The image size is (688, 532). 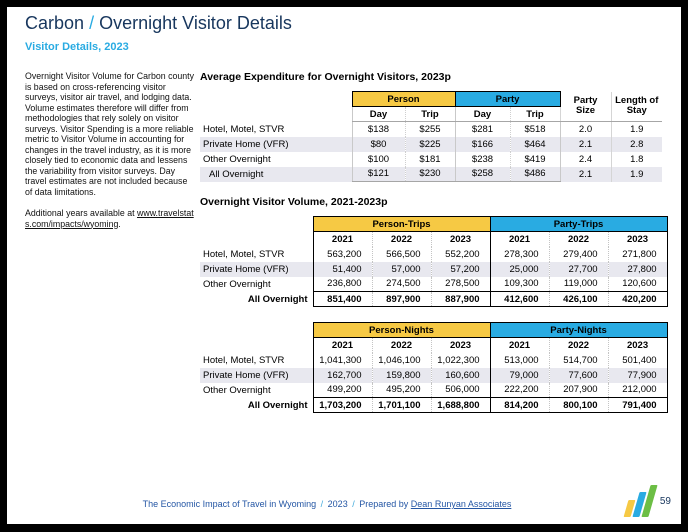 I want to click on table-cell: 495,200, so click(x=401, y=390).